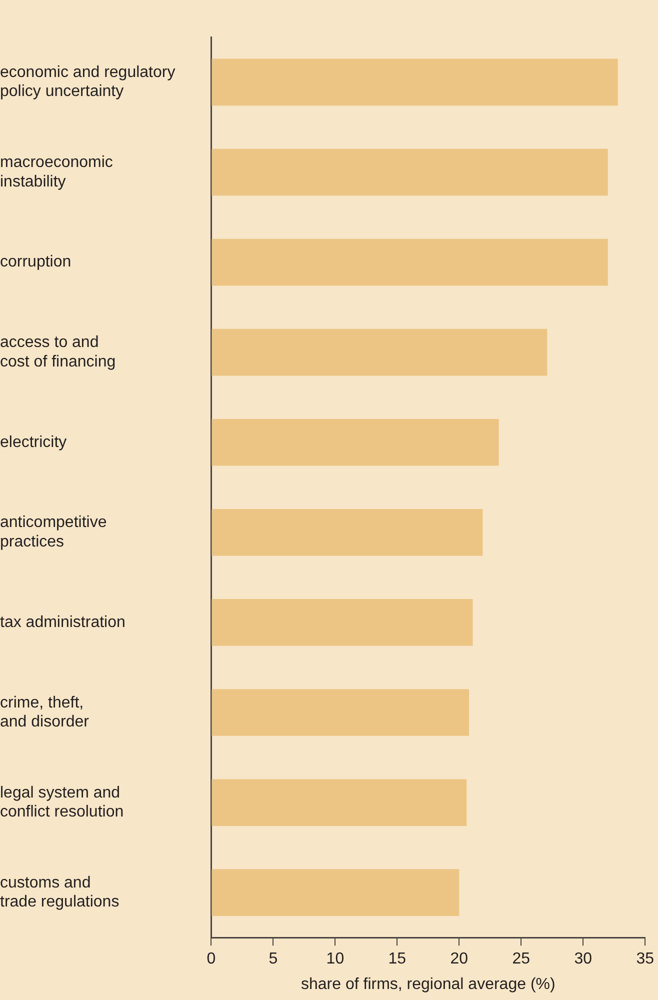 This screenshot has width=658, height=1000. What do you see at coordinates (63, 622) in the screenshot?
I see `y-tick-label: tax administration` at bounding box center [63, 622].